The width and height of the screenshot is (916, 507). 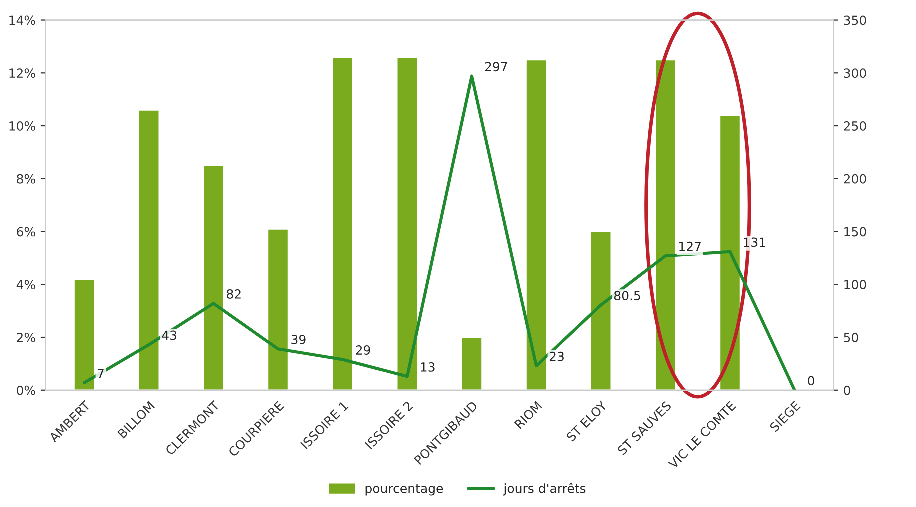 I want to click on data-label: 82, so click(x=234, y=294).